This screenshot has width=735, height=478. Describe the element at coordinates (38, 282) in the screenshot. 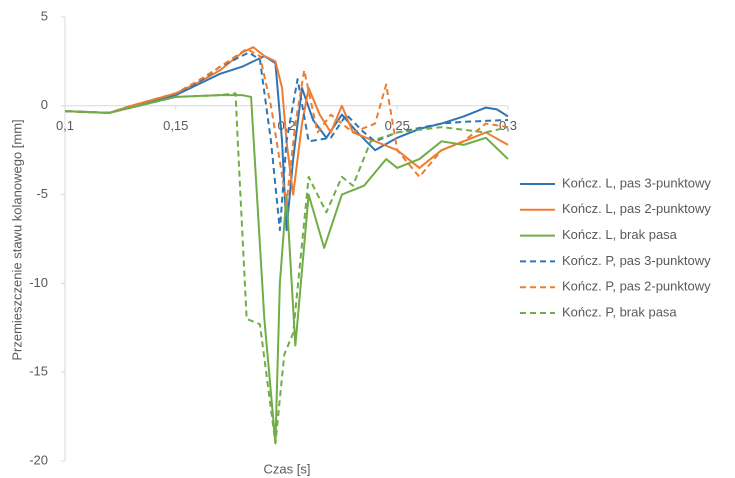

I see `y-tick-label: -10` at that location.